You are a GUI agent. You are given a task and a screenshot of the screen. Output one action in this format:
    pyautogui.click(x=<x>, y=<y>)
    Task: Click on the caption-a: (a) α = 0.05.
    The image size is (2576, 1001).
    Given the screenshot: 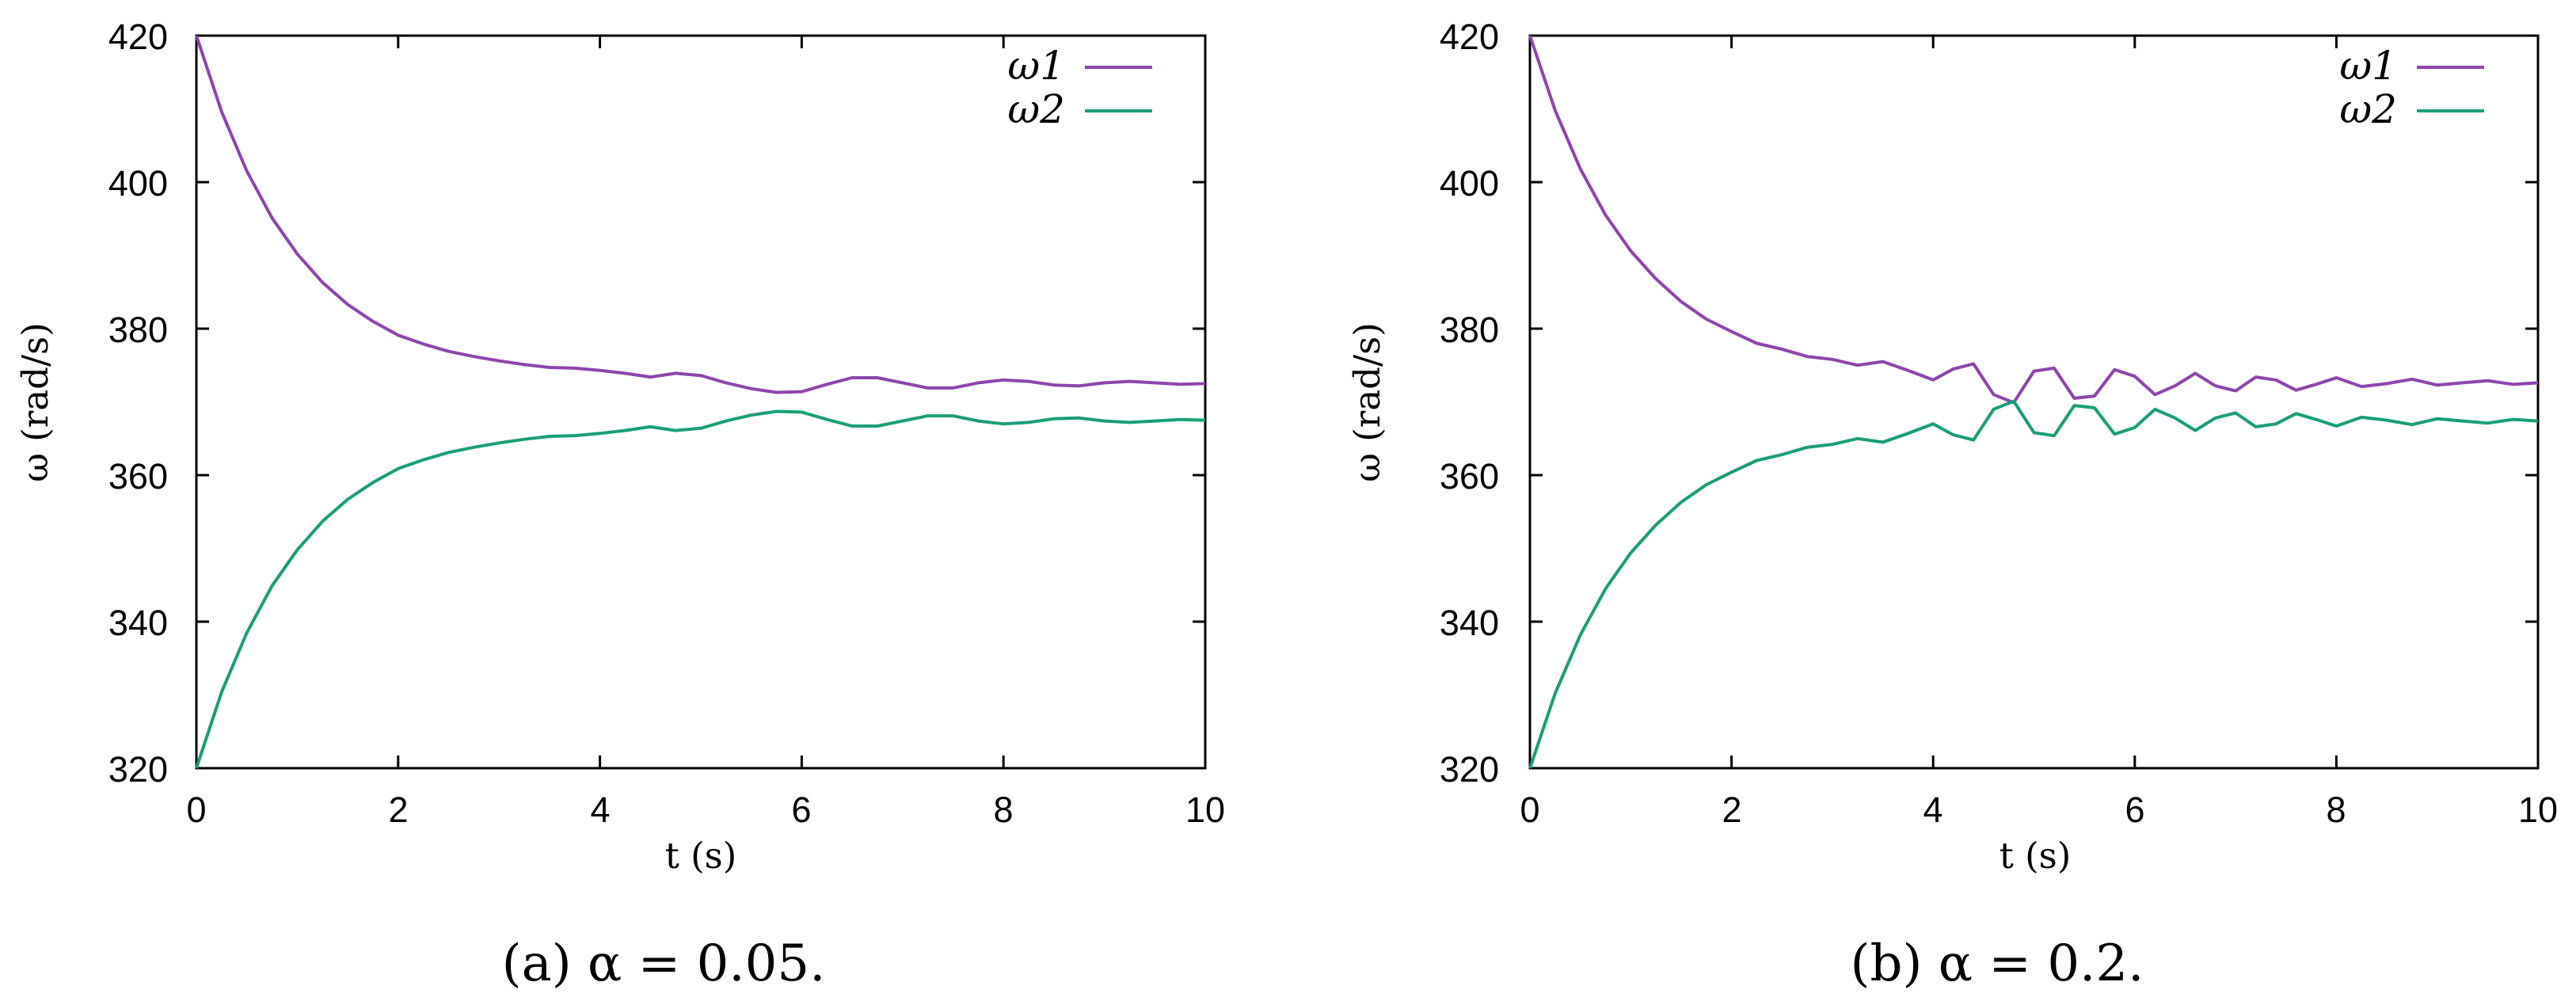 What is the action you would take?
    pyautogui.click(x=664, y=964)
    